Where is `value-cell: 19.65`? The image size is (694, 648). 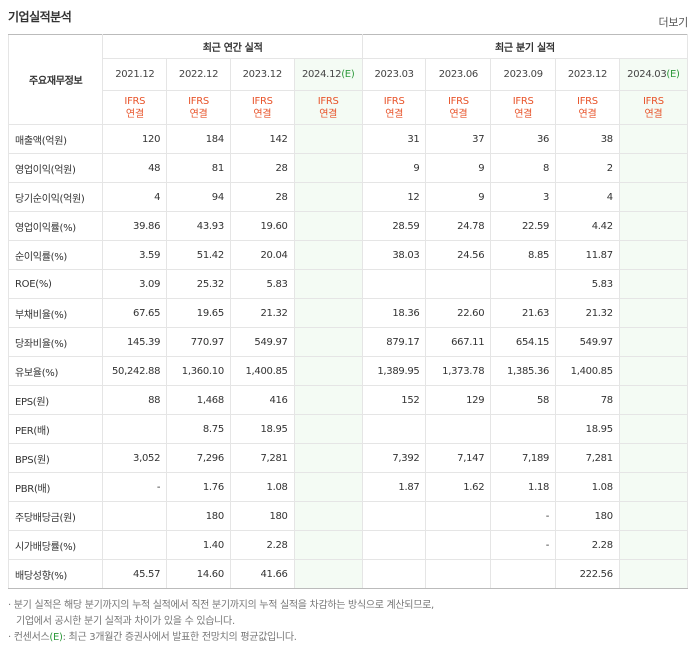
value-cell: 19.65 is located at coordinates (198, 313).